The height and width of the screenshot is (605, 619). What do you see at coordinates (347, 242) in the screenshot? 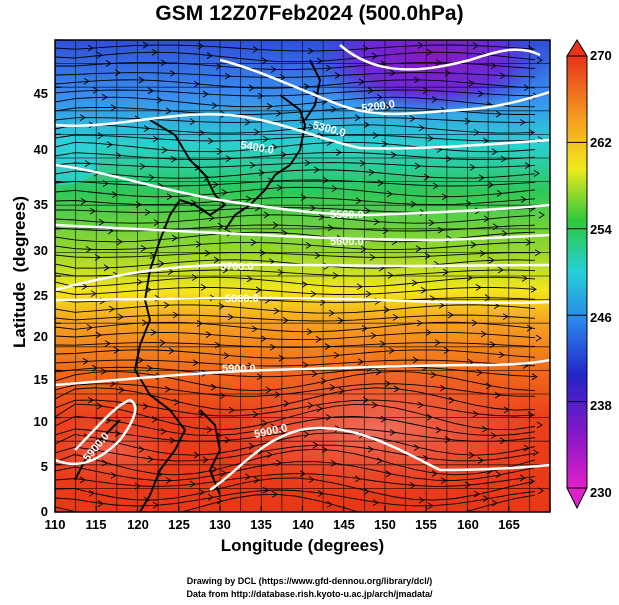
I see `contour-label: 5600.0` at bounding box center [347, 242].